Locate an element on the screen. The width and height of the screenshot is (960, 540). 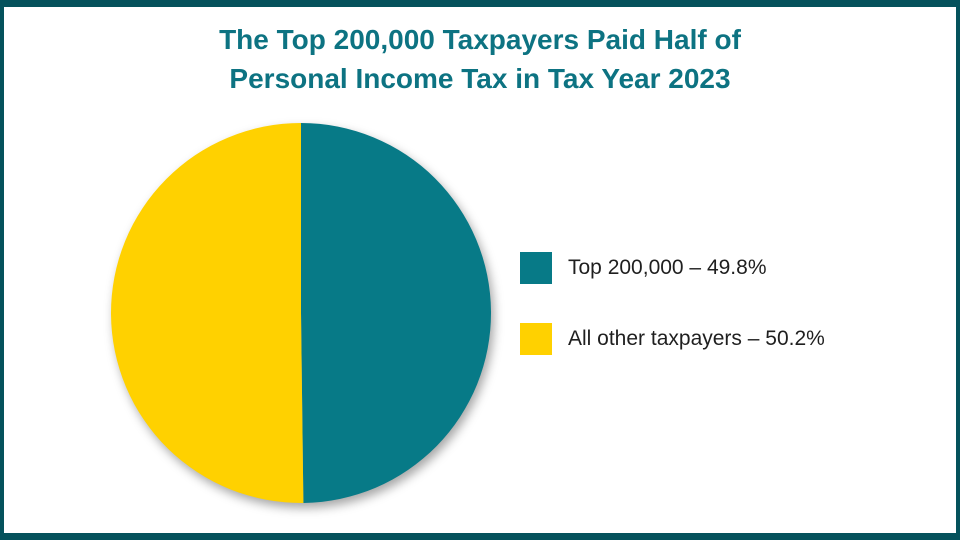
chart-title-line2: Personal Income Tax in Tax Year 2023 is located at coordinates (480, 78).